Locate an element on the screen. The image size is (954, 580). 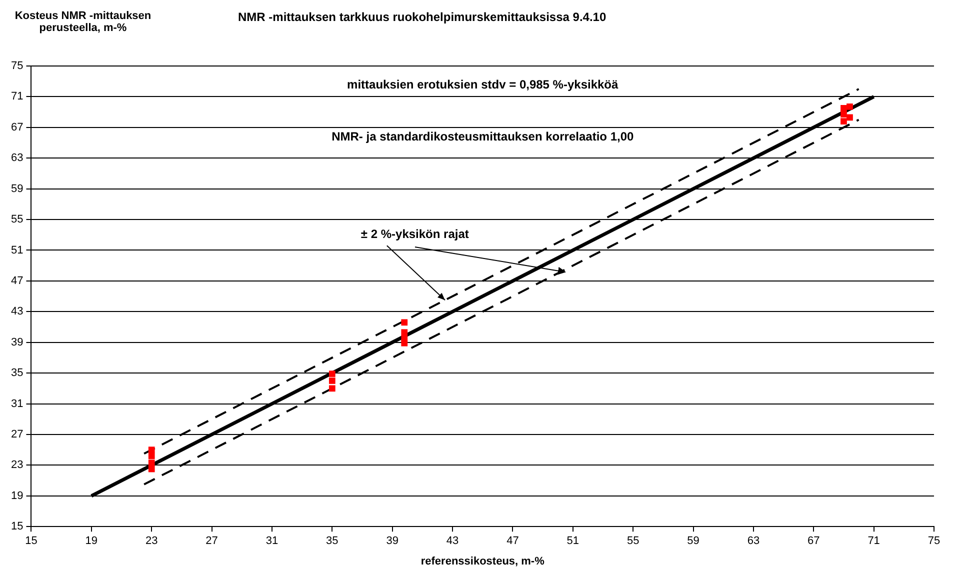
annotation: mittauksien erotuksien stdv = 0,985 %-yksikköä is located at coordinates (483, 85).